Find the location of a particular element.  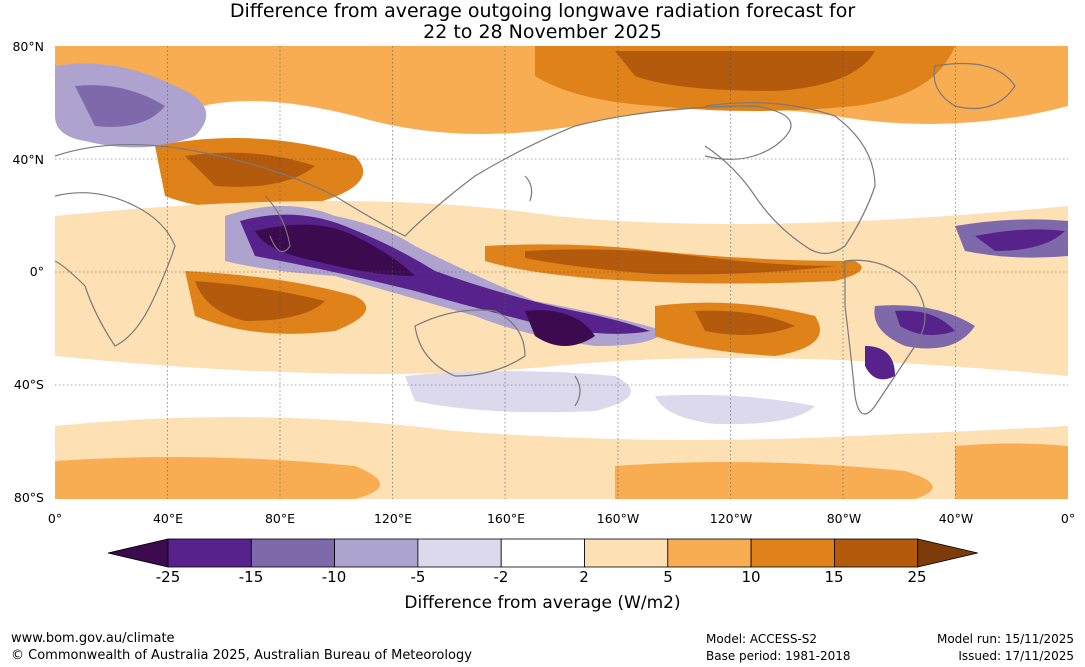

lon-label-40e: 40°E is located at coordinates (168, 518).